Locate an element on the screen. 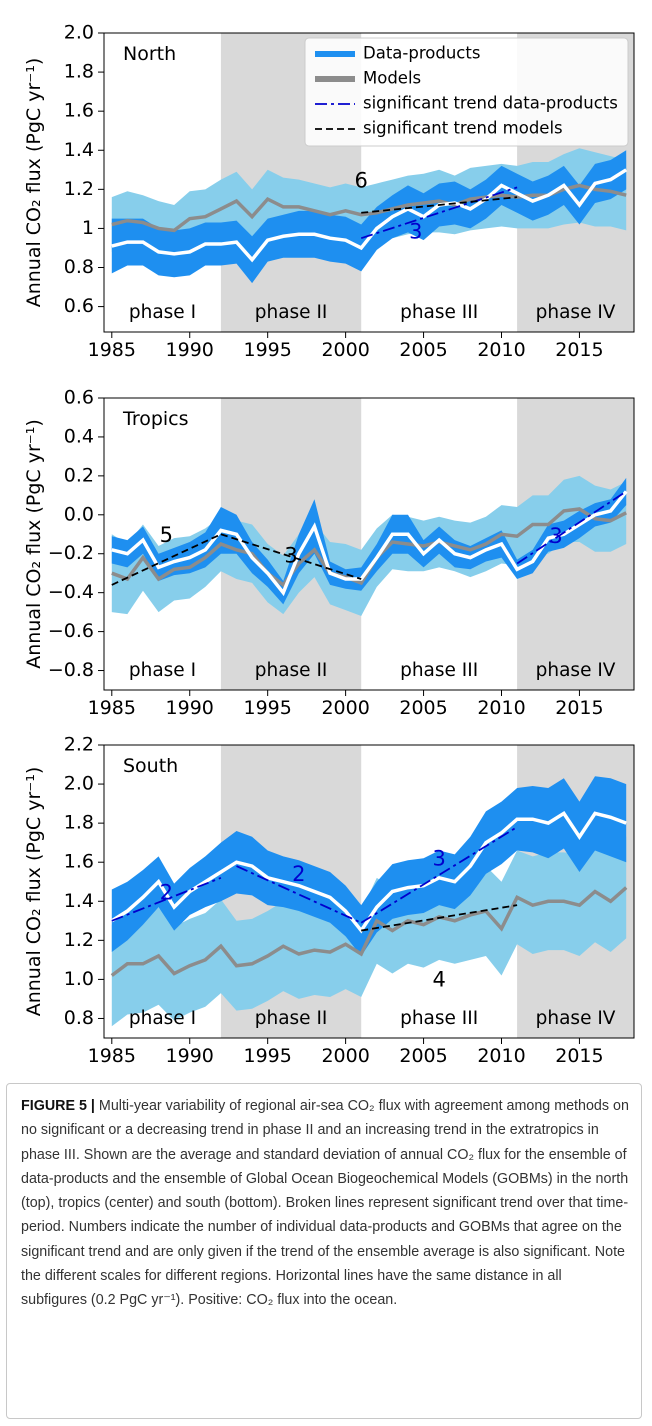 This screenshot has height=1426, width=652. caption-label: FIGURE 5 | is located at coordinates (58, 1106).